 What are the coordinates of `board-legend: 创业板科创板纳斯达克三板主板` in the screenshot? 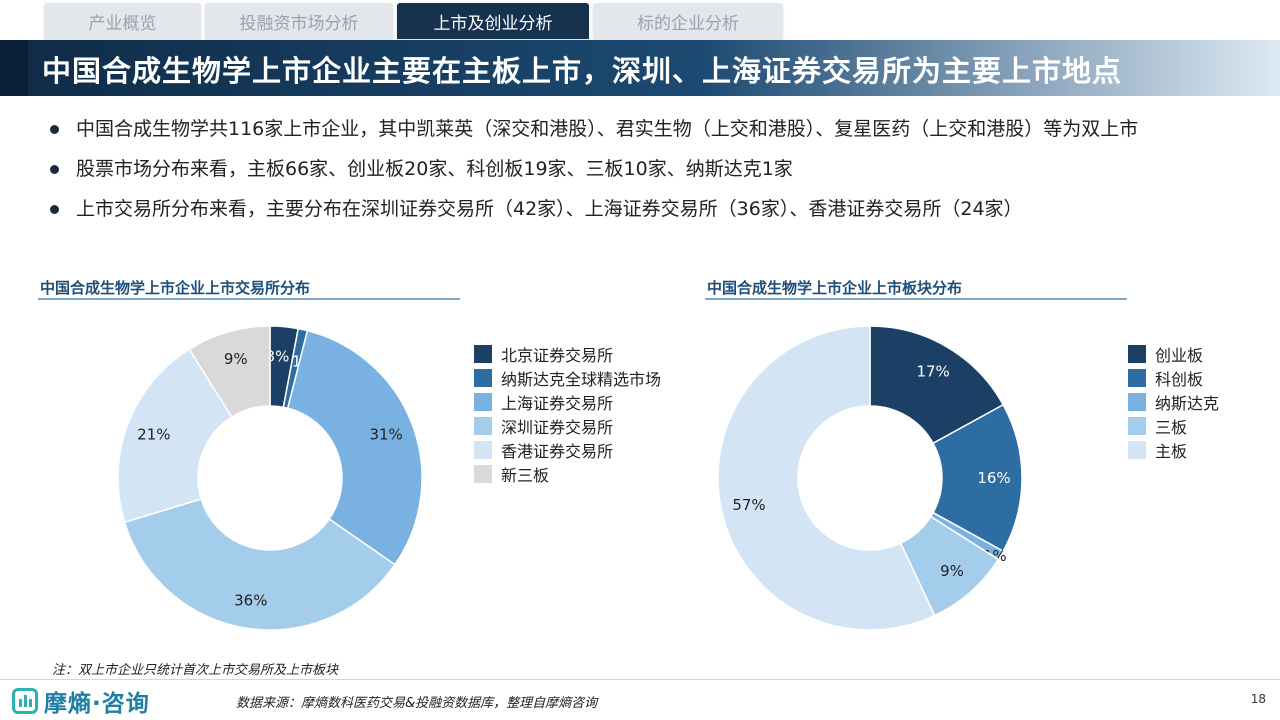 It's located at (1173, 402).